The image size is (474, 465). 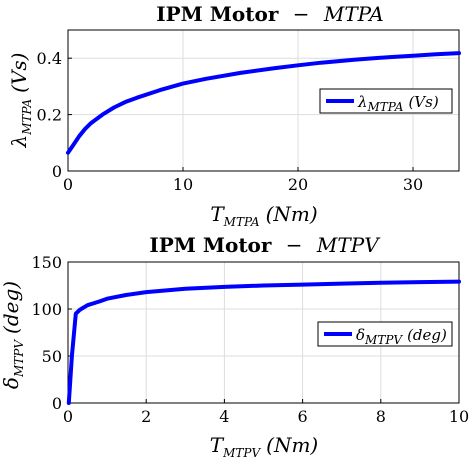 I want to click on chart-mtpv-legend-main: δ, so click(x=360, y=335).